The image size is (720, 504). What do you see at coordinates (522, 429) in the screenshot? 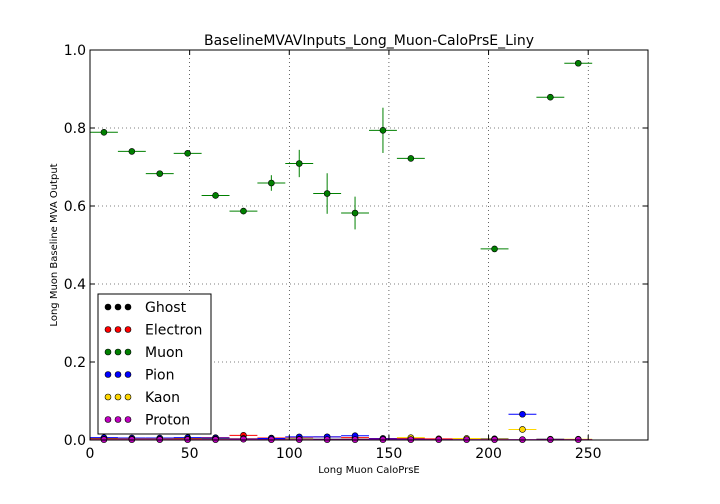
I see `data-point-kaon` at bounding box center [522, 429].